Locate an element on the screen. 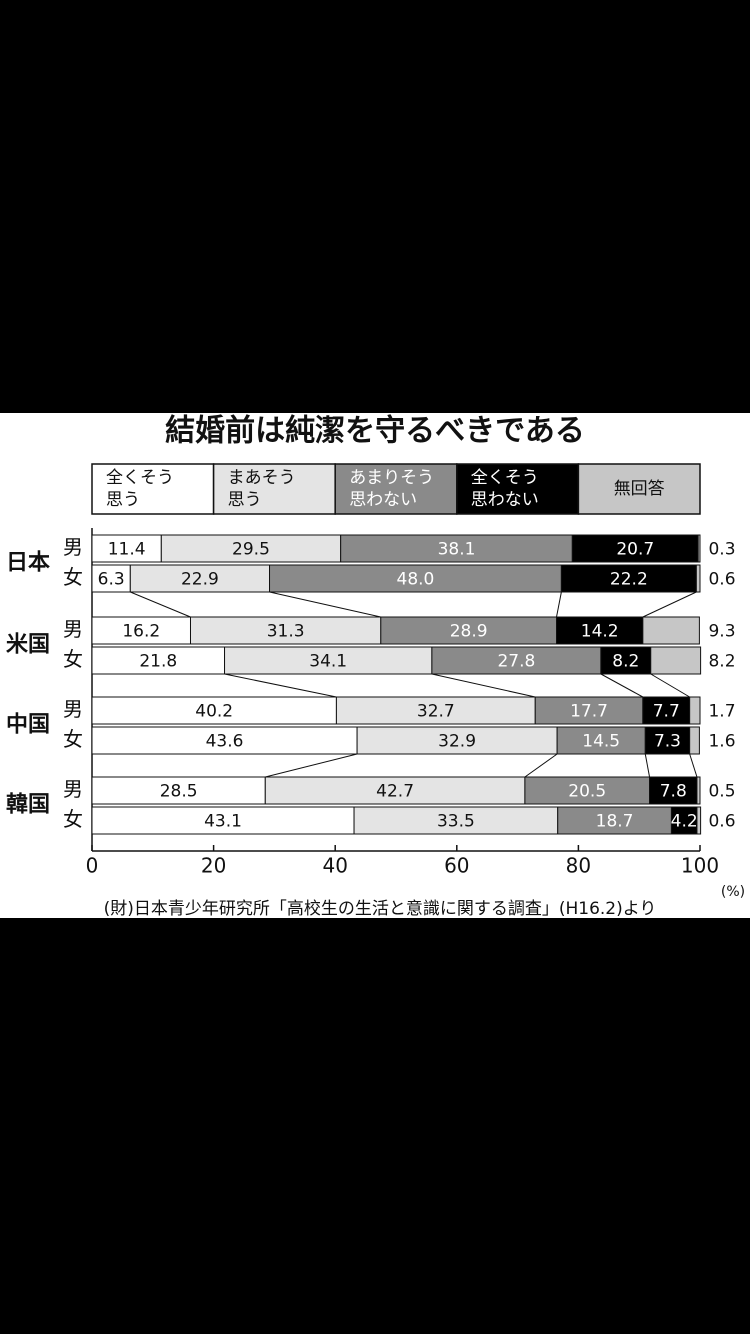  legend-label: 無回答 is located at coordinates (639, 489).